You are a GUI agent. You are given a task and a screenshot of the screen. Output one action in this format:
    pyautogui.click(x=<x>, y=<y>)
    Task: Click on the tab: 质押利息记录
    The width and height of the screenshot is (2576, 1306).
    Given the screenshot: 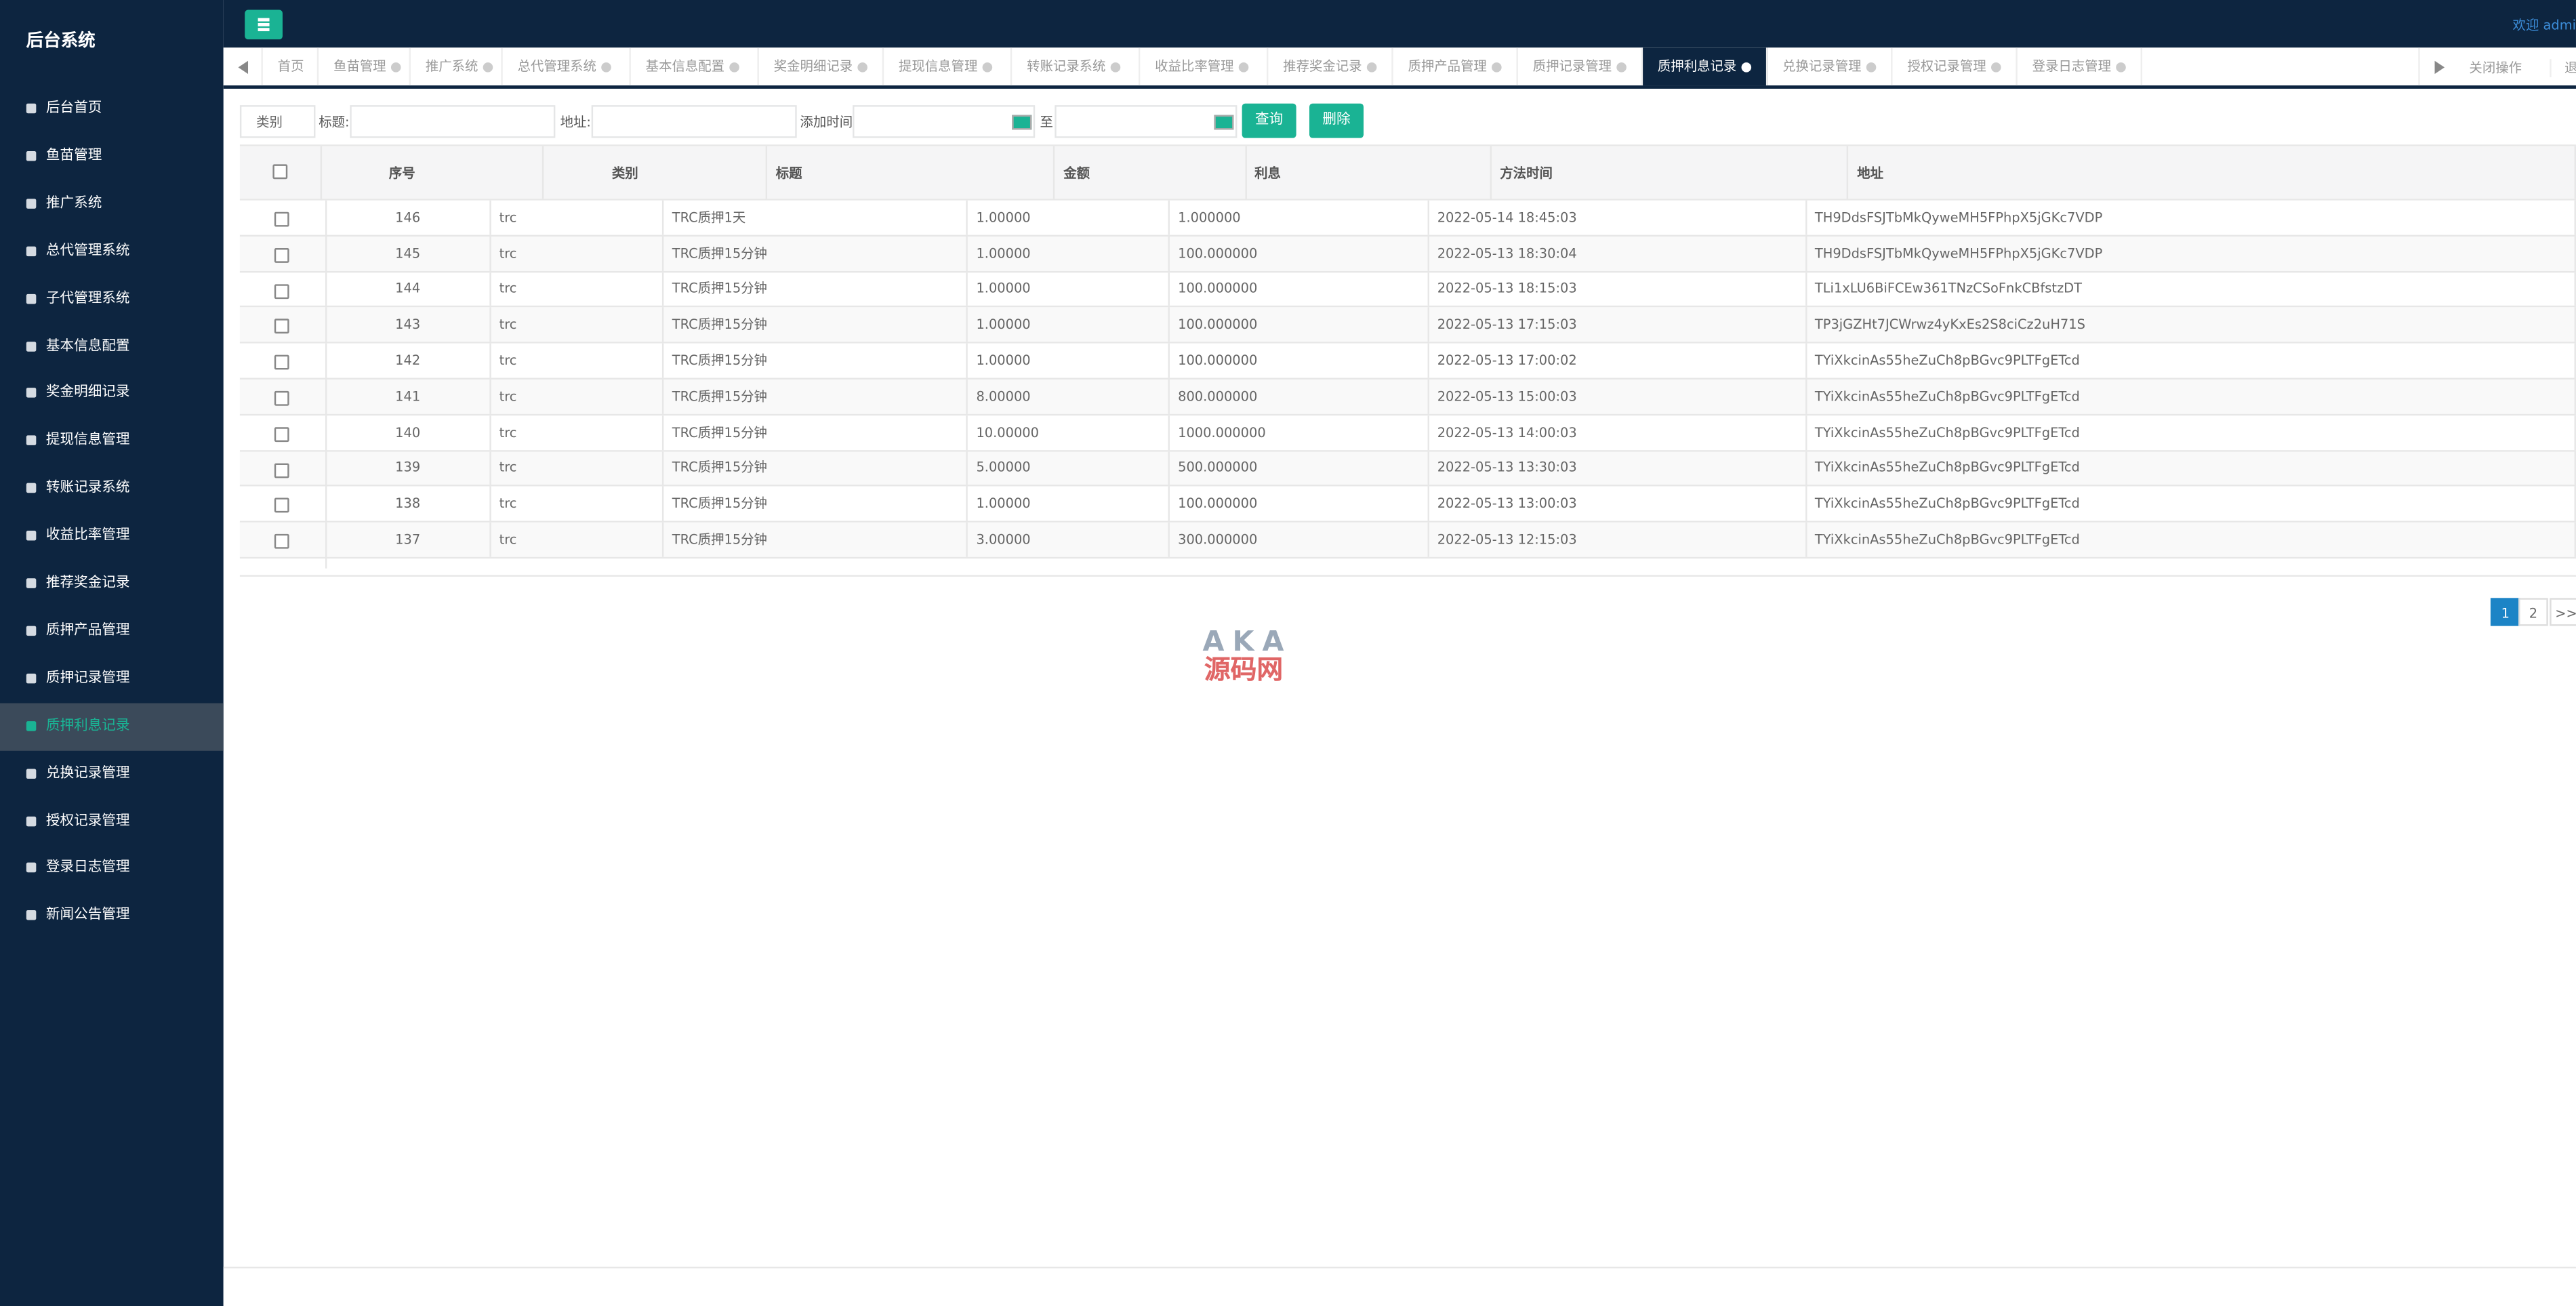 What is the action you would take?
    pyautogui.click(x=1705, y=66)
    